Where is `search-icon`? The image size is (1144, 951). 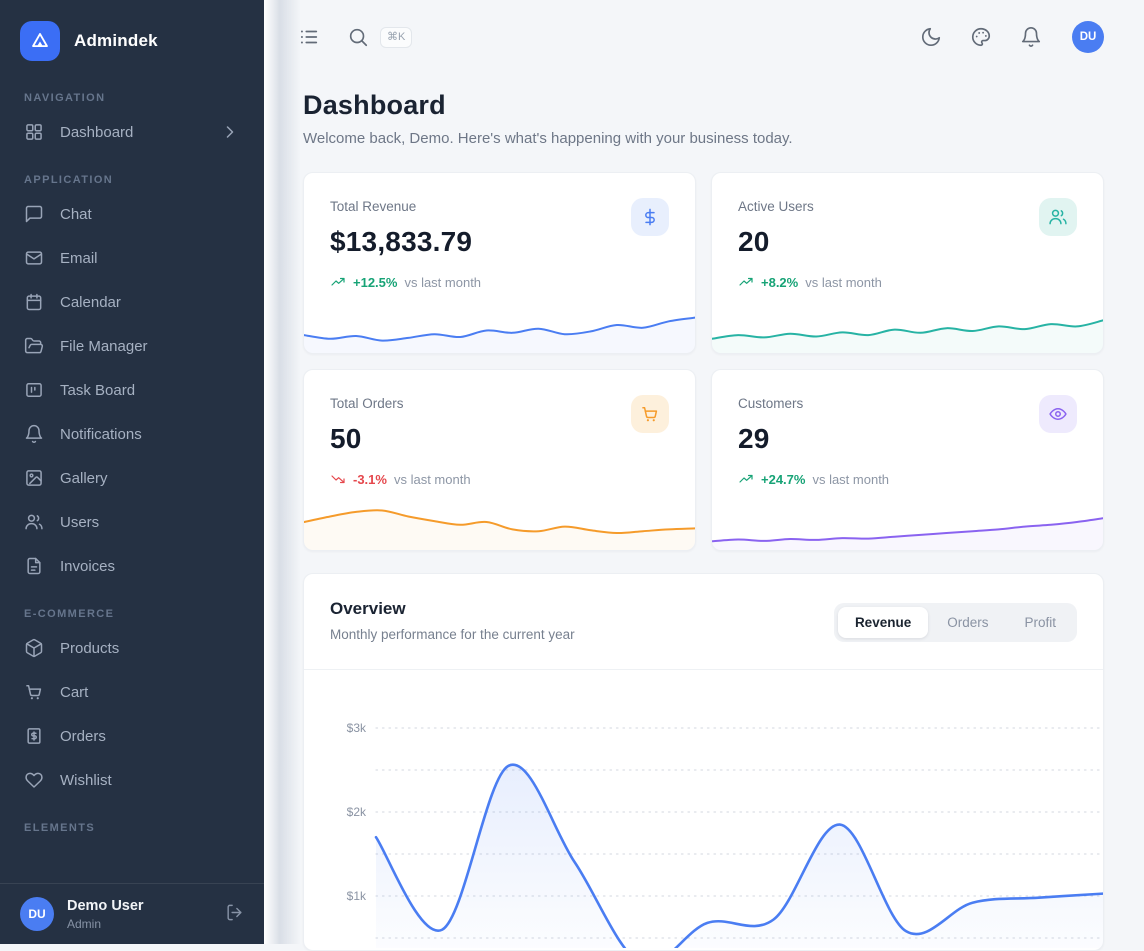
search-icon is located at coordinates (358, 37).